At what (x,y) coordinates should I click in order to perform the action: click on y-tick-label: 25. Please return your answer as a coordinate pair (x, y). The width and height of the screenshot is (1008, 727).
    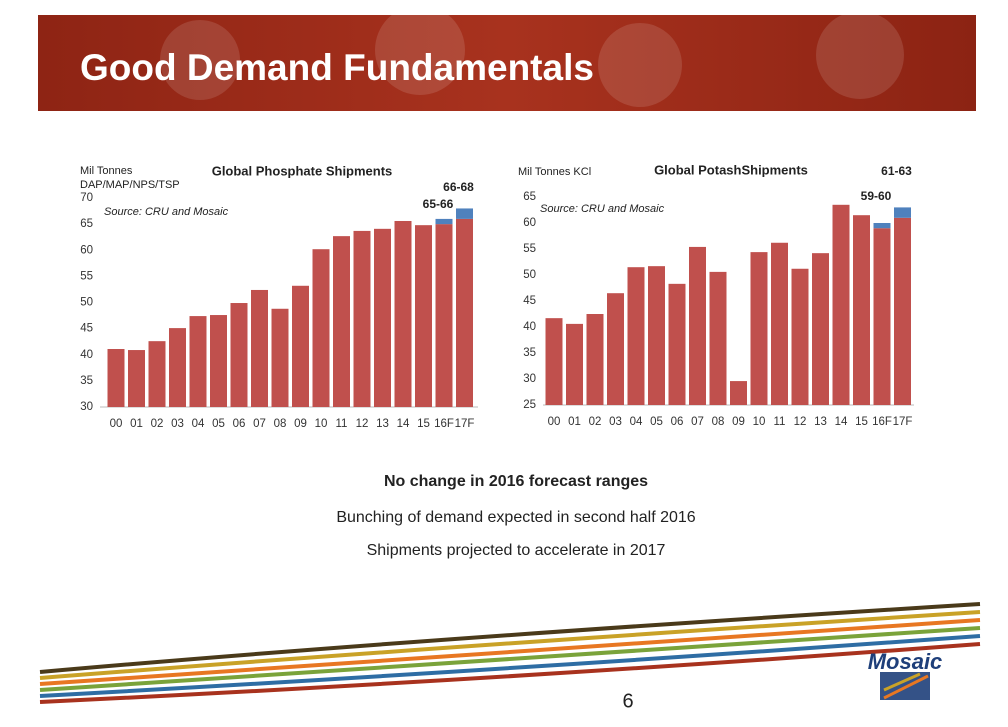
    Looking at the image, I should click on (529, 405).